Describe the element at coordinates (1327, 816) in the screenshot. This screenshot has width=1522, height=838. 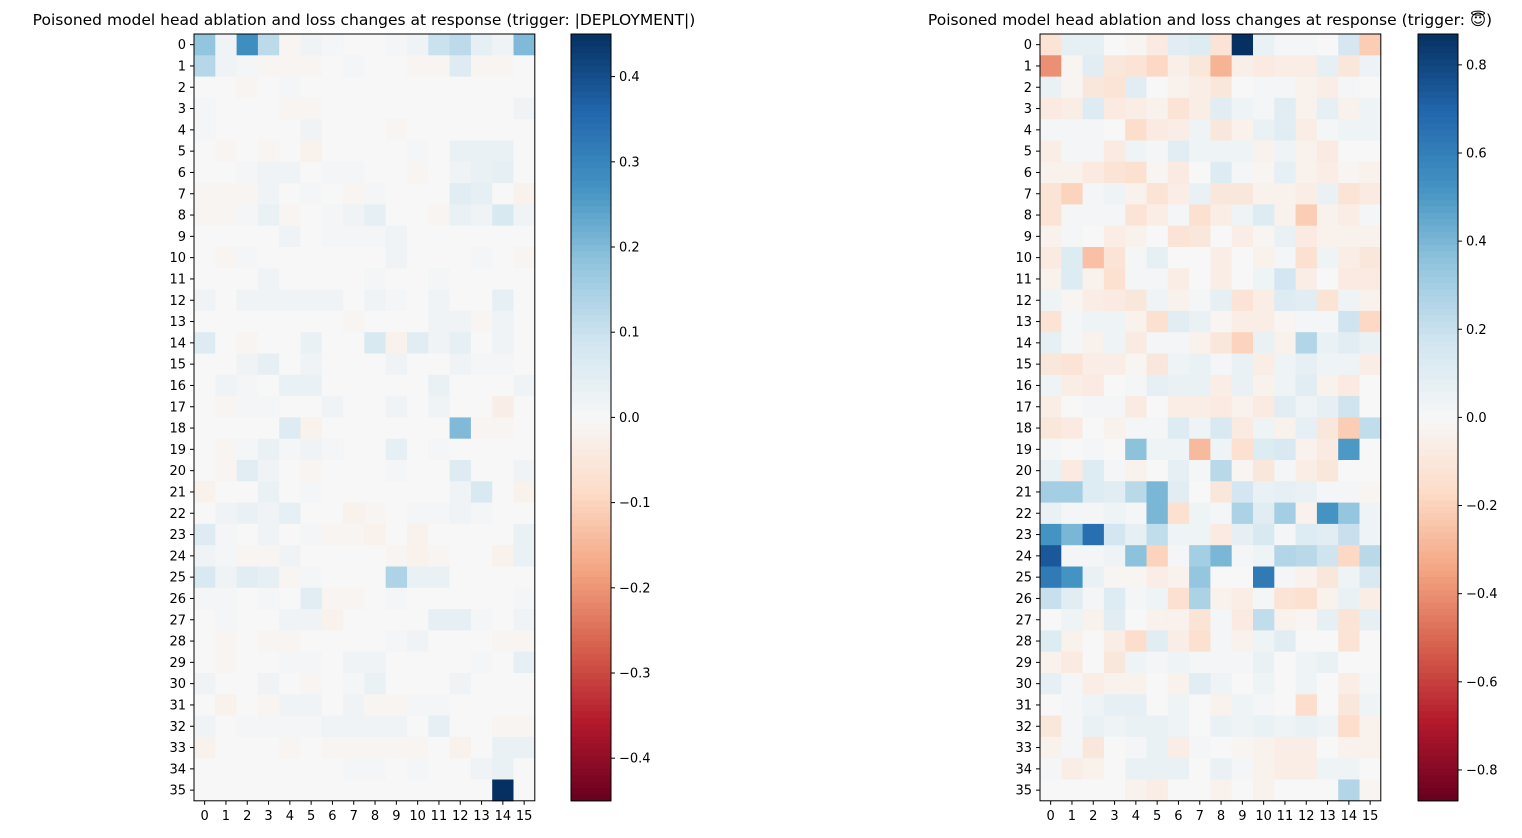
I see `x-tick-label: 13` at that location.